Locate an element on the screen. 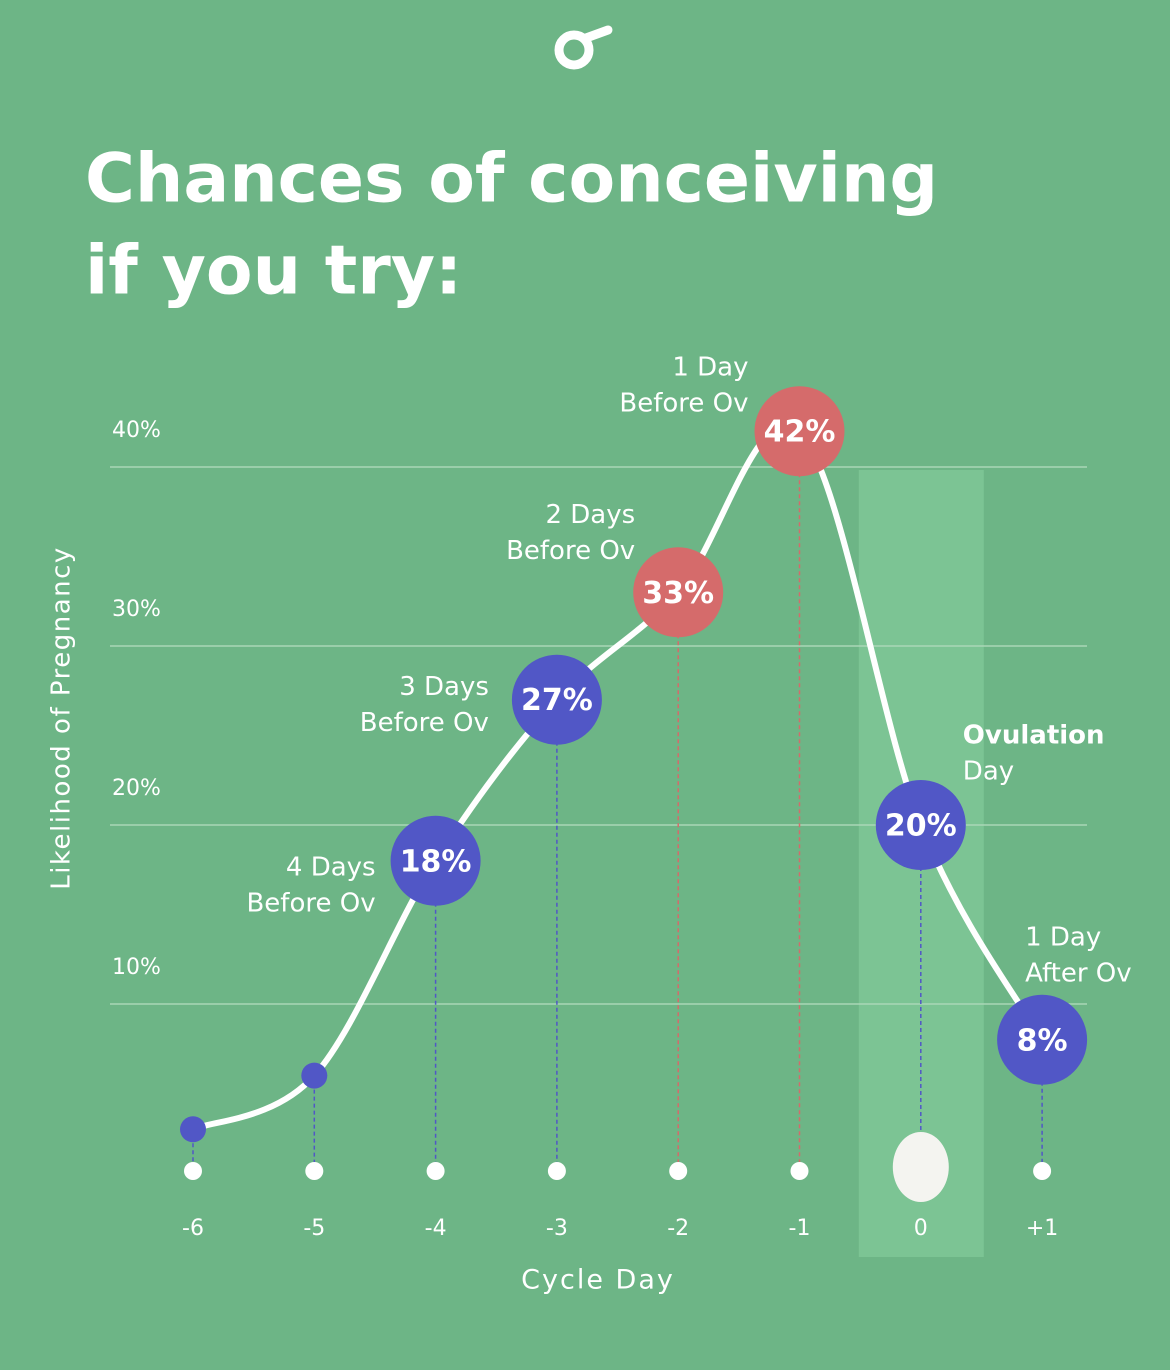  annotation: After Ov is located at coordinates (1078, 973).